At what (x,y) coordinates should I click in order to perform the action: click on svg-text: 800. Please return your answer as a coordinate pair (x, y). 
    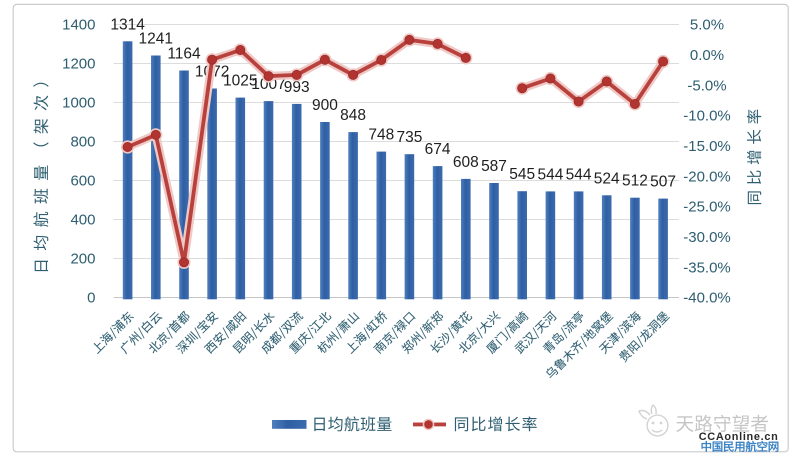
    Looking at the image, I should click on (82, 142).